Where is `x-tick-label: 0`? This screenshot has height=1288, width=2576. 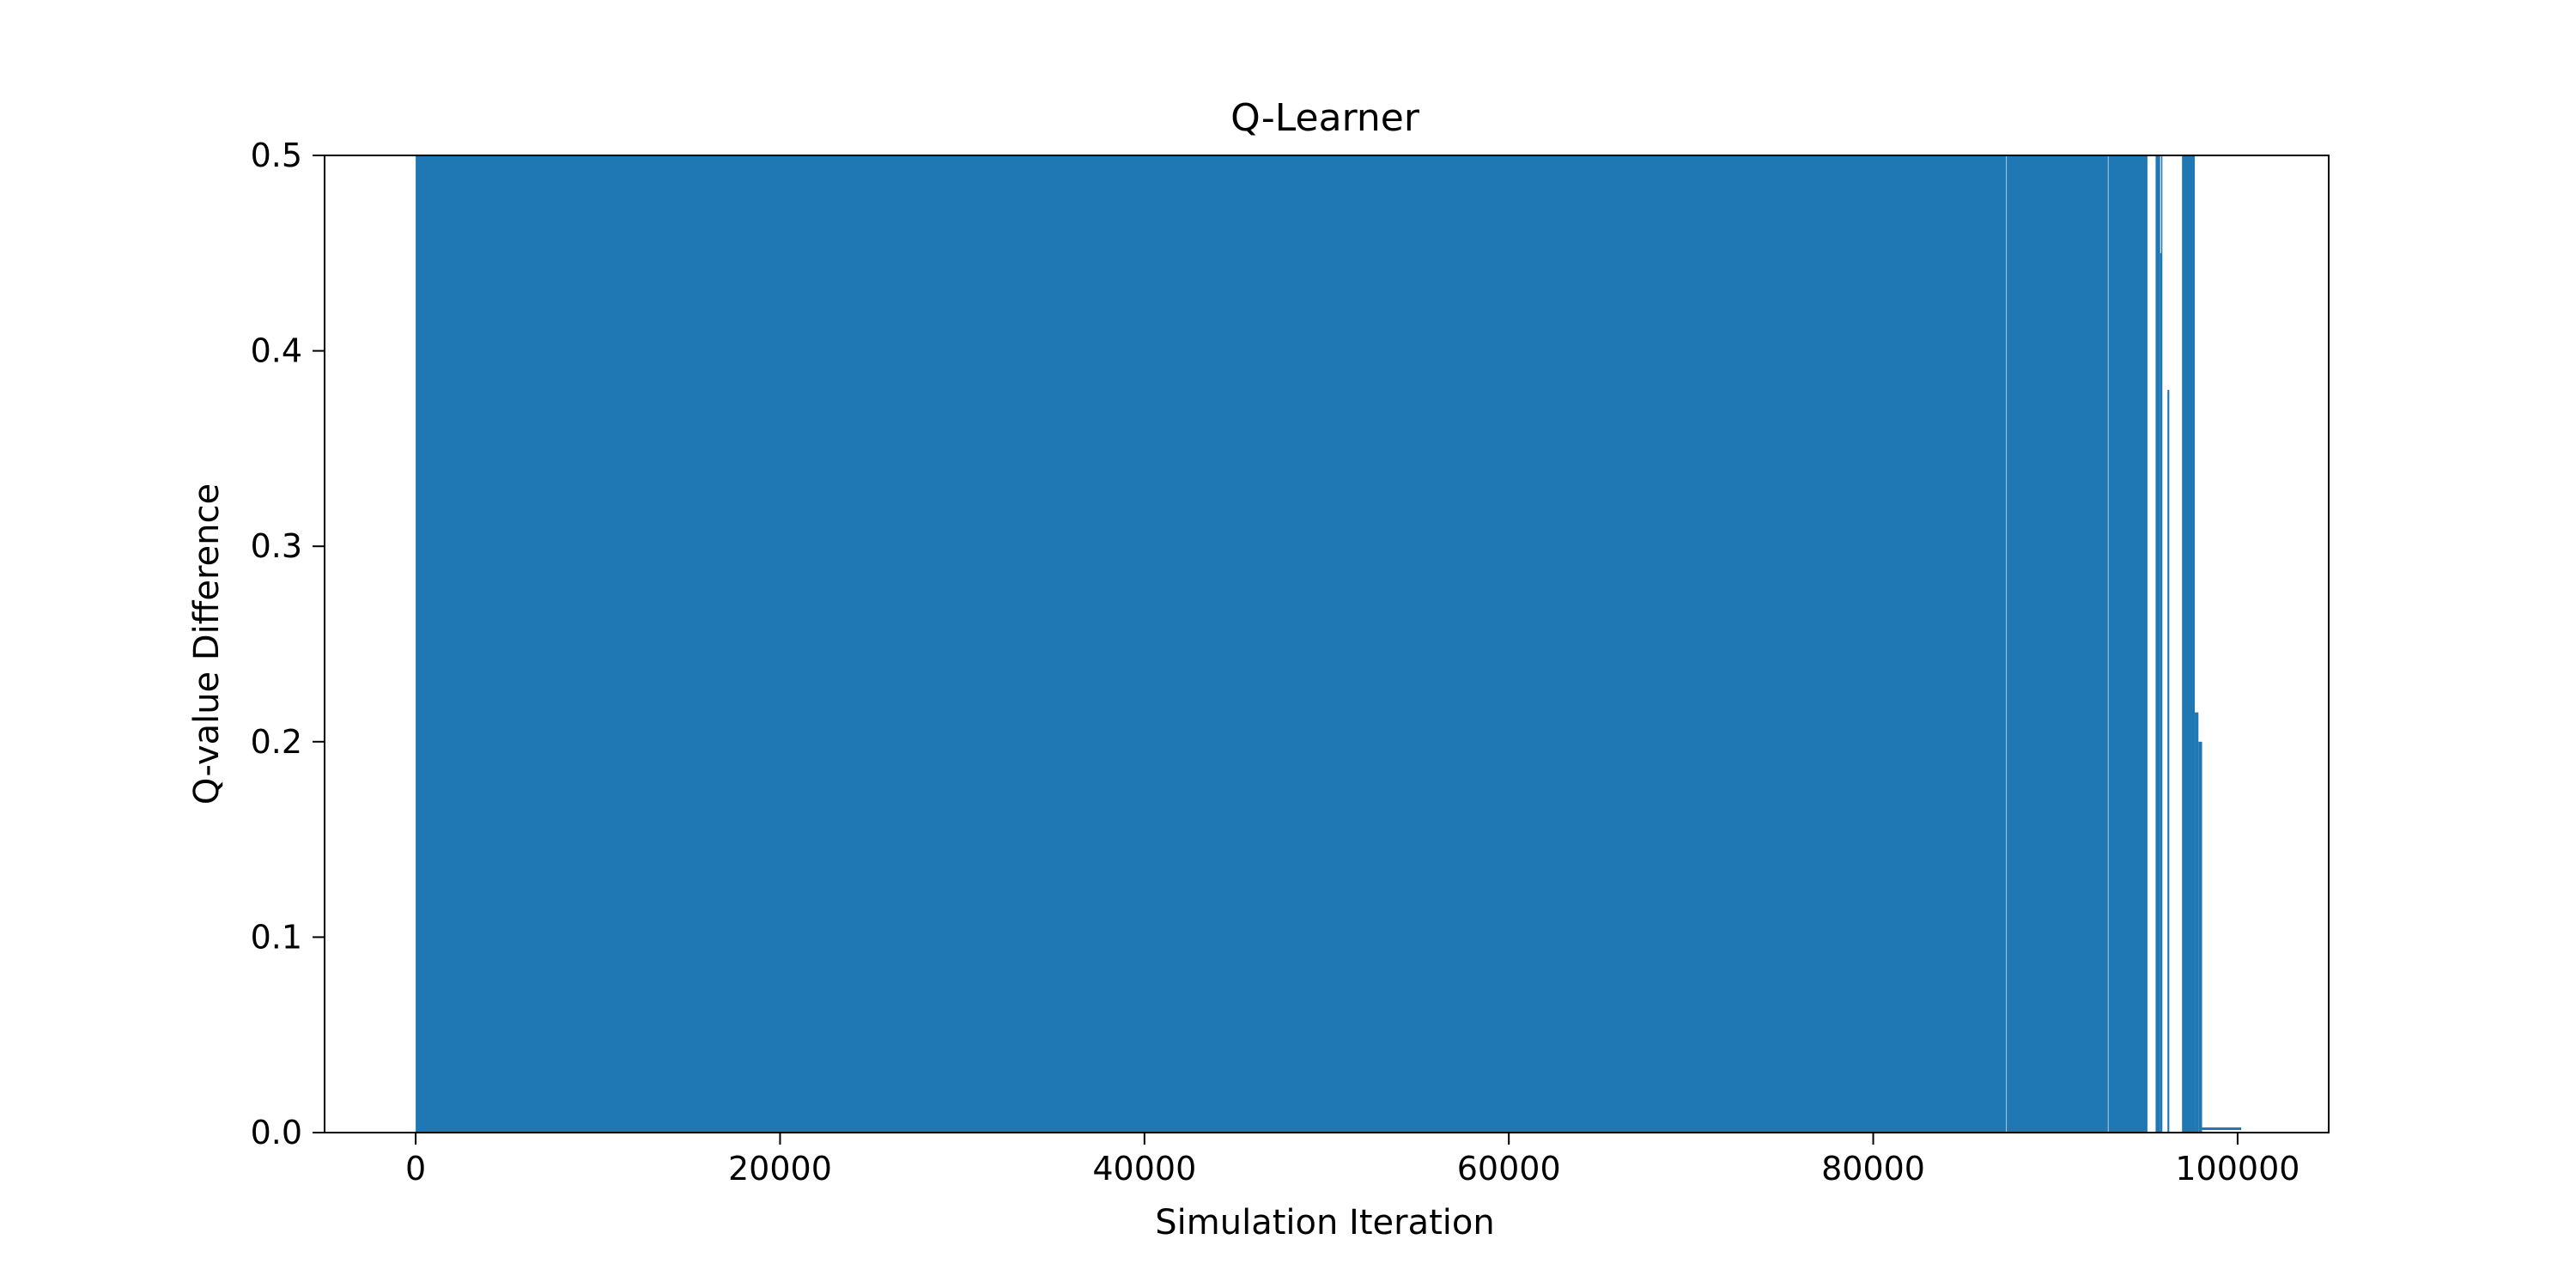 x-tick-label: 0 is located at coordinates (415, 1169).